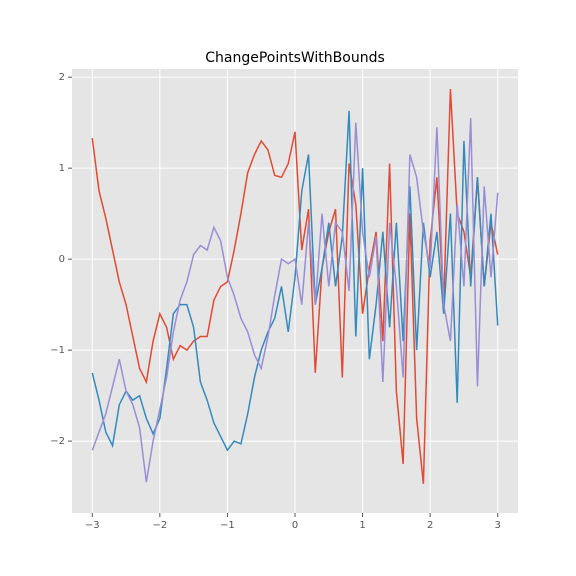 This screenshot has height=576, width=576. What do you see at coordinates (57, 350) in the screenshot?
I see `y-tick-label: −1` at bounding box center [57, 350].